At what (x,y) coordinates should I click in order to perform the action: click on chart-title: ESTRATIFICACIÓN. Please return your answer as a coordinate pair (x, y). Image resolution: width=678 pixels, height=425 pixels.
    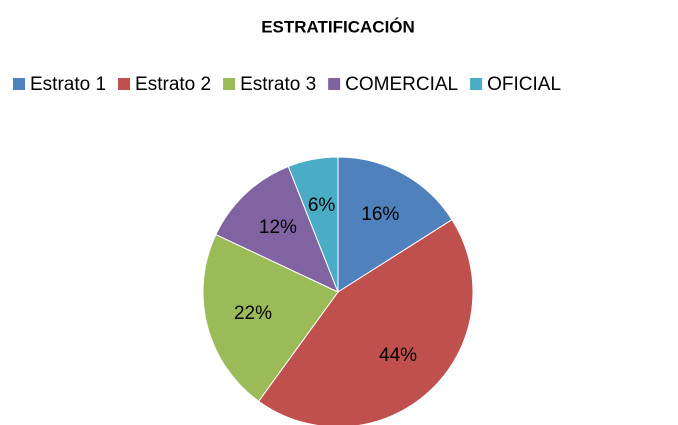
    Looking at the image, I should click on (338, 26).